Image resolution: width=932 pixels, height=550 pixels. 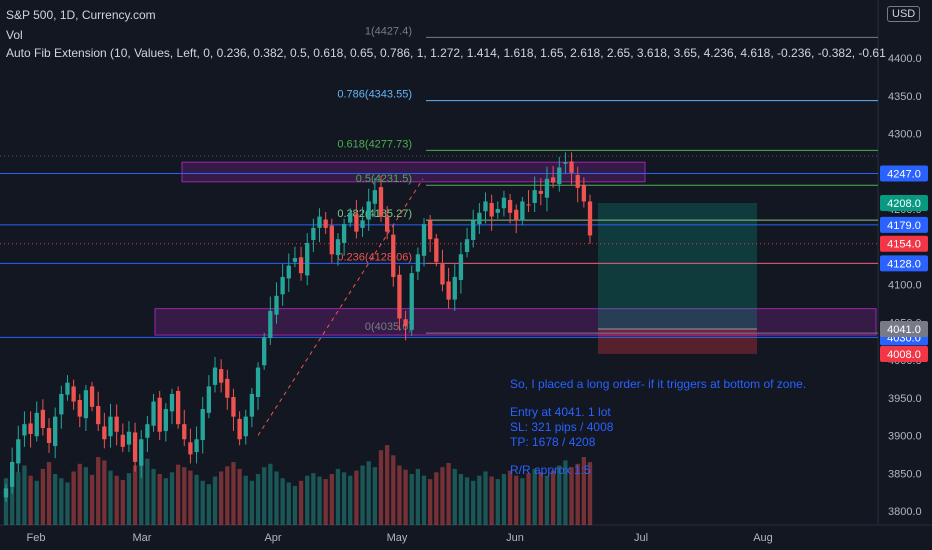 What do you see at coordinates (905, 437) in the screenshot?
I see `y-tick-label: 3900.0` at bounding box center [905, 437].